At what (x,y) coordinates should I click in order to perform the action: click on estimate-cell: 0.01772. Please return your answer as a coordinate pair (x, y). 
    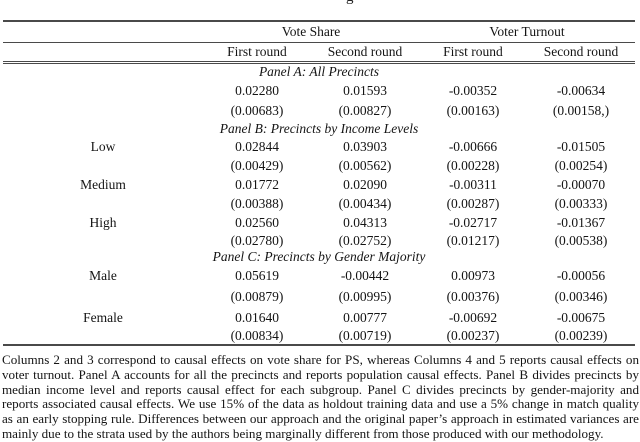
    Looking at the image, I should click on (257, 184).